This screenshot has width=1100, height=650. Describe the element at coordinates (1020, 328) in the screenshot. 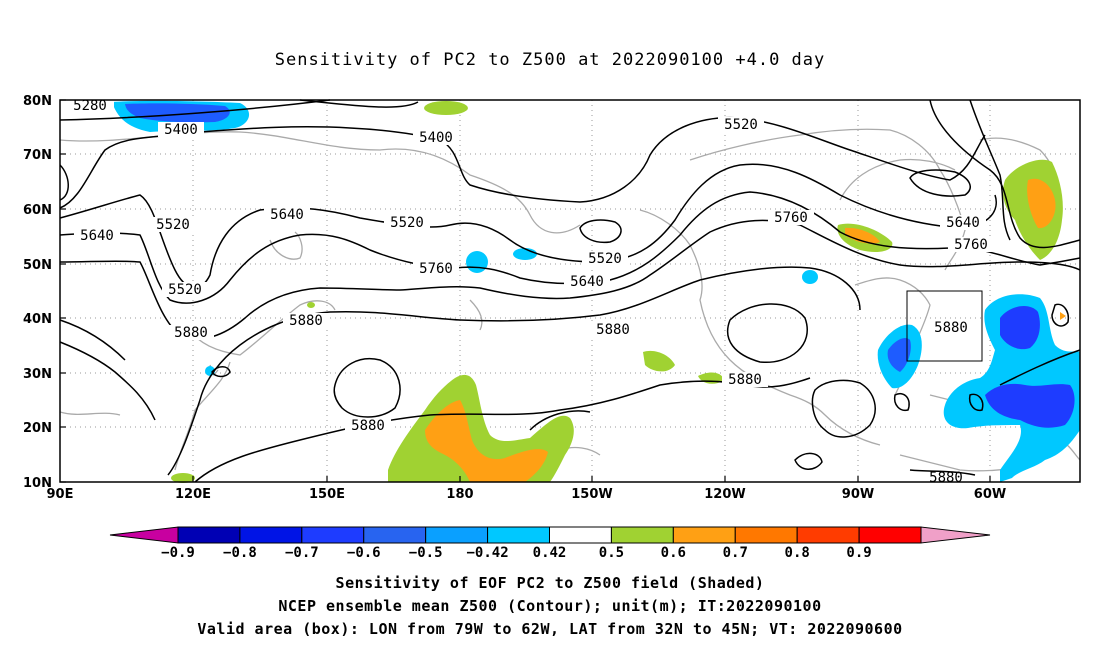

I see `shade-negative-atlantic-core` at that location.